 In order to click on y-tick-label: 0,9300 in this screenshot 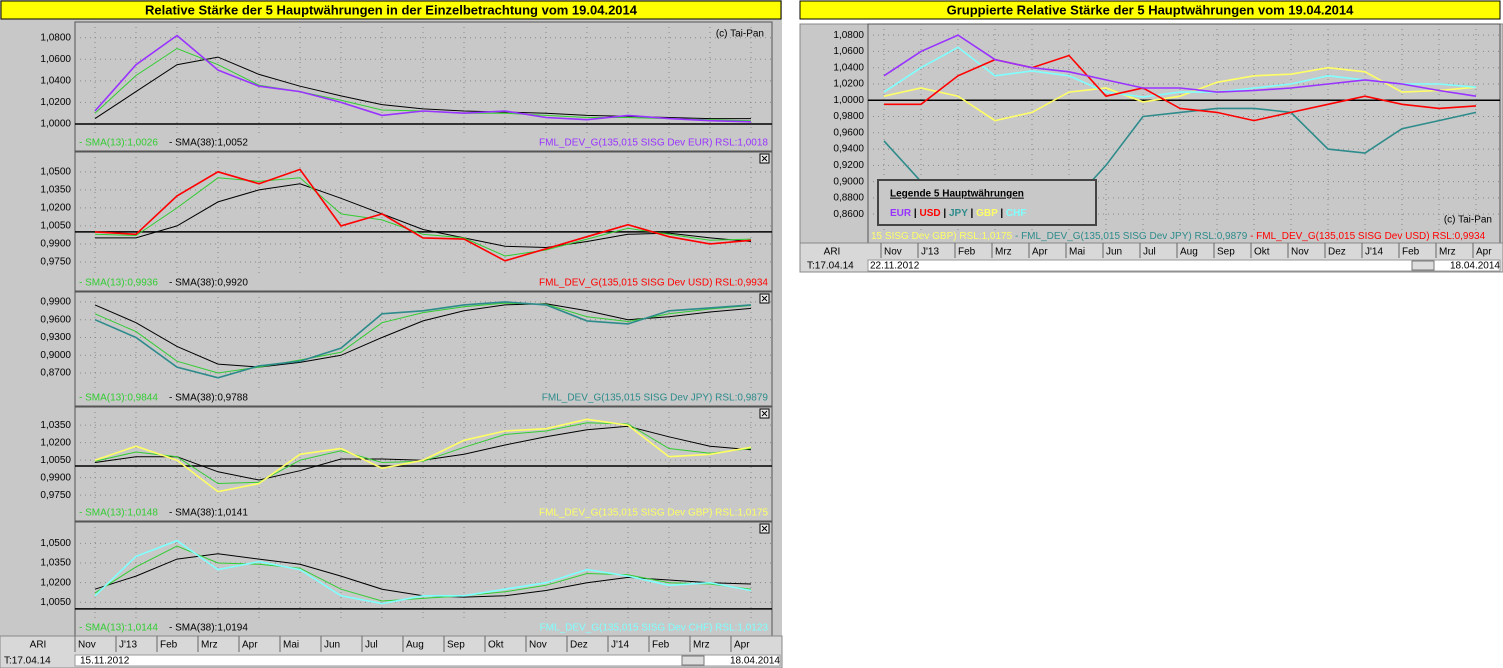, I will do `click(55, 337)`.